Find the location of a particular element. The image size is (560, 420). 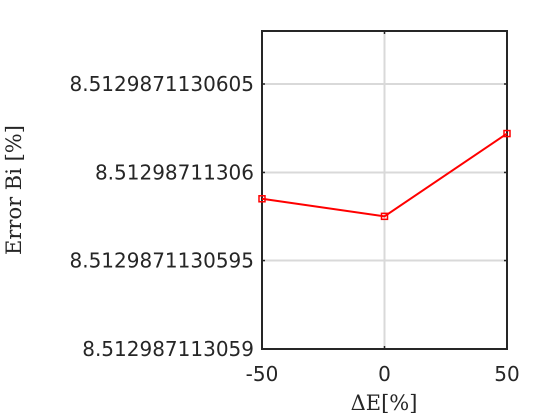

y-tick-label-2: 8.51298711306 is located at coordinates (174, 172).